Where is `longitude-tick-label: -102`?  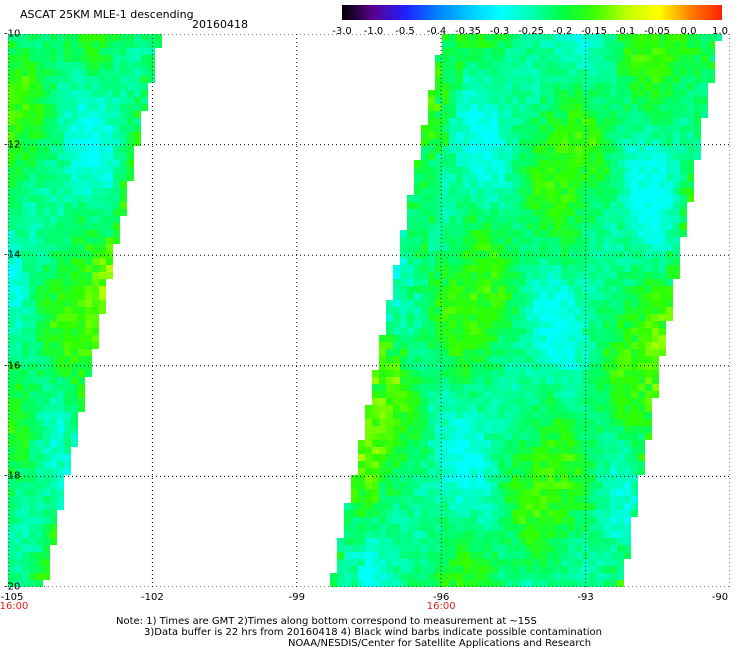
longitude-tick-label: -102 is located at coordinates (152, 597).